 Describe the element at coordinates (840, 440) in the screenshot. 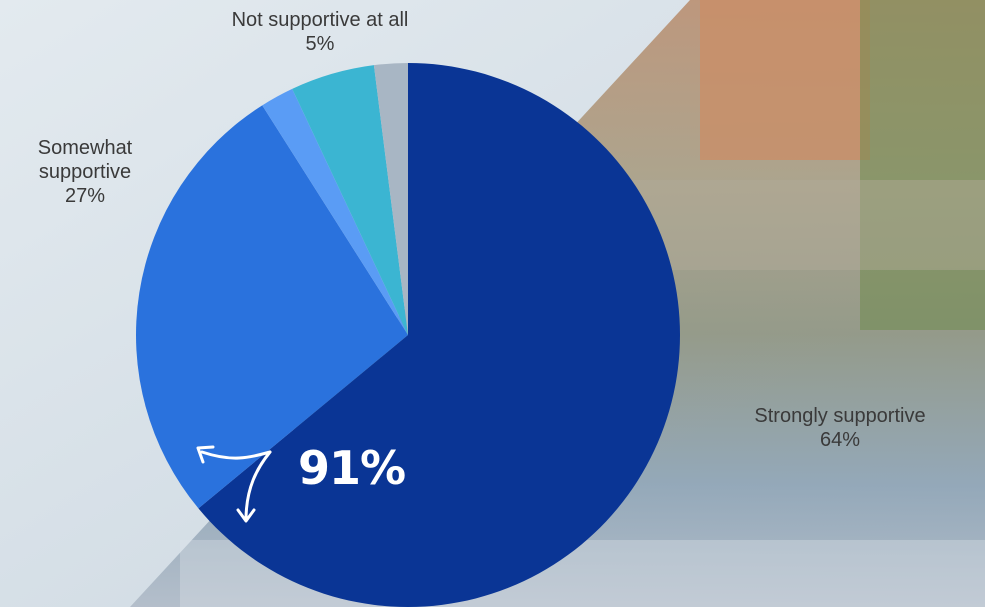

I see `slice-value: 64%` at that location.